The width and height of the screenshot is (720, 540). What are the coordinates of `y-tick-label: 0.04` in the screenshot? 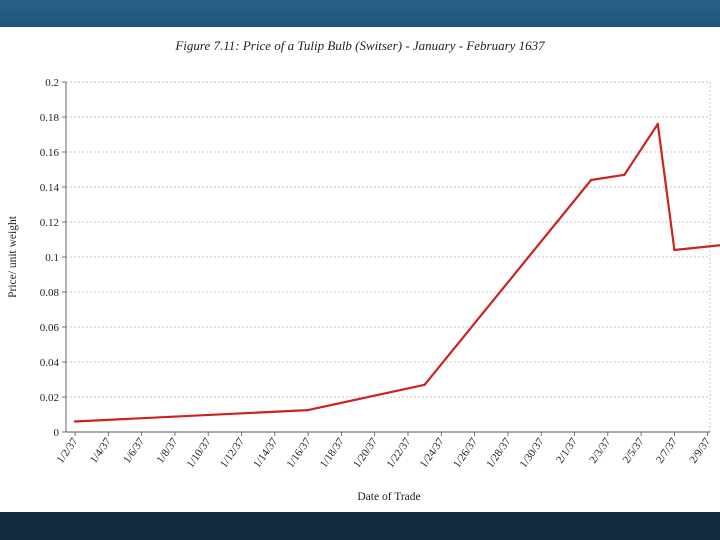 It's located at (50, 363).